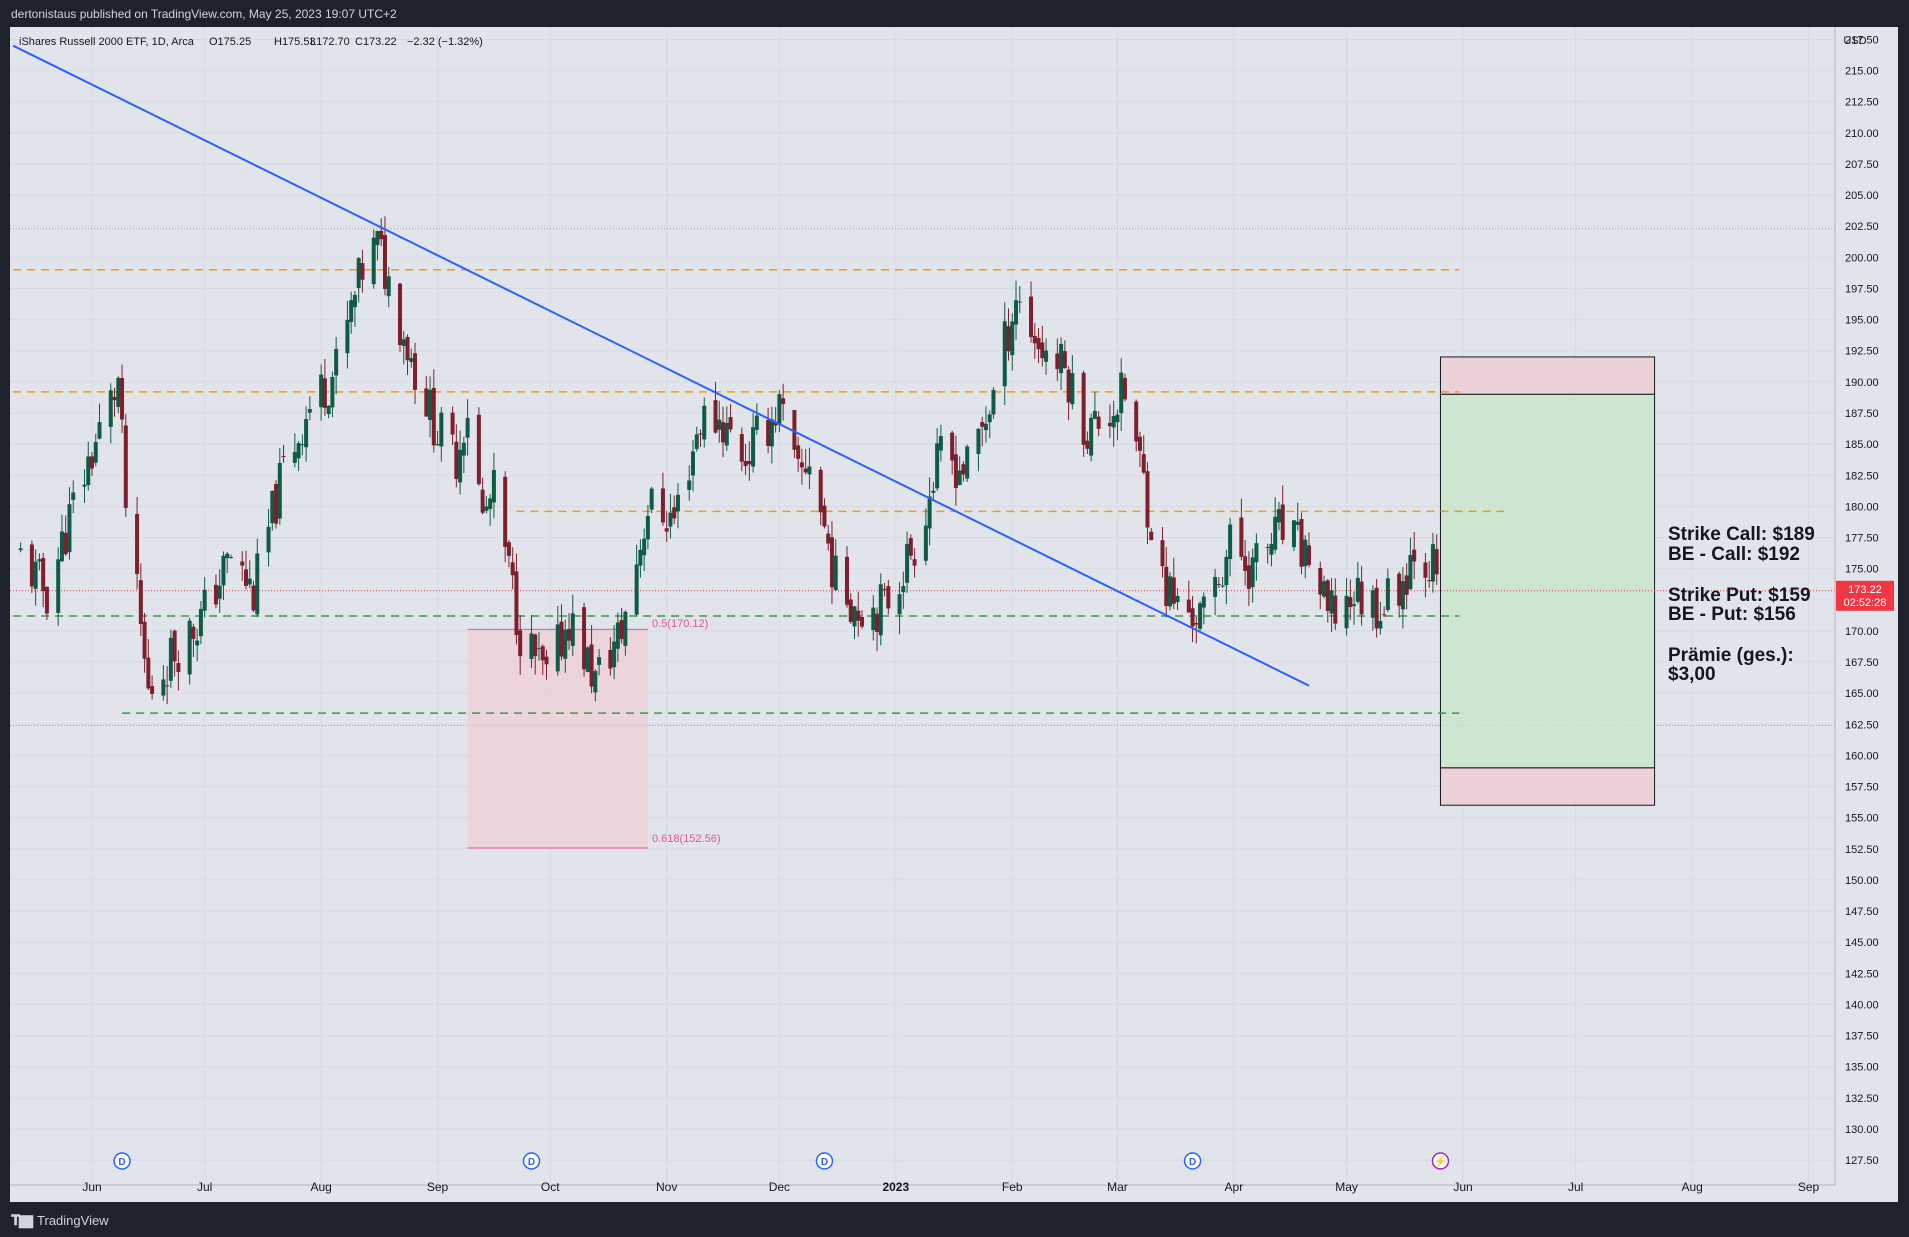  What do you see at coordinates (1862, 756) in the screenshot?
I see `price-tick-label-13: 160.00` at bounding box center [1862, 756].